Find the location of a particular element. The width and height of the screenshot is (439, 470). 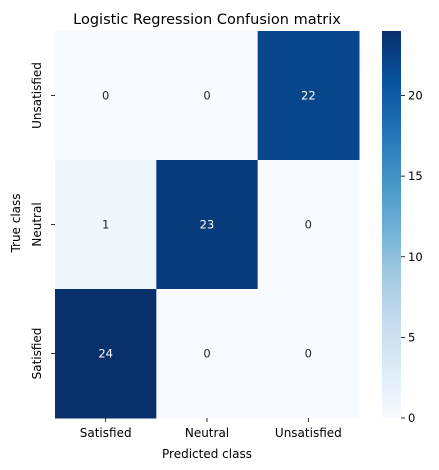

cell-value-label: 1 is located at coordinates (105, 225).